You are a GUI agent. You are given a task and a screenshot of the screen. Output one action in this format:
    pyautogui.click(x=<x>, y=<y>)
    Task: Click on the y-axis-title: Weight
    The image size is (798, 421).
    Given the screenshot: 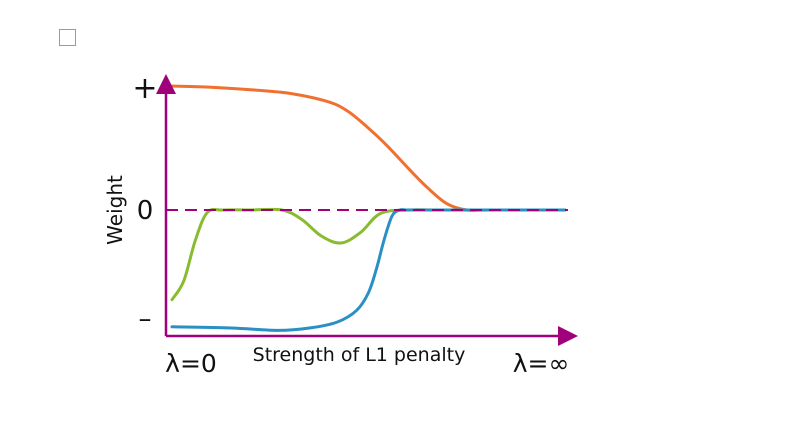 What is the action you would take?
    pyautogui.click(x=115, y=210)
    